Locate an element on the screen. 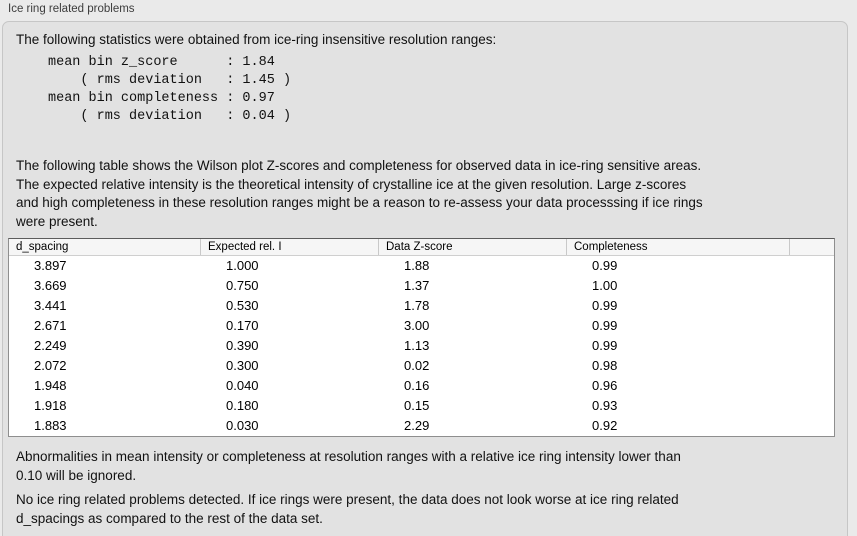 Image resolution: width=857 pixels, height=536 pixels. cell-expected-rel-i: 0.750 is located at coordinates (242, 285).